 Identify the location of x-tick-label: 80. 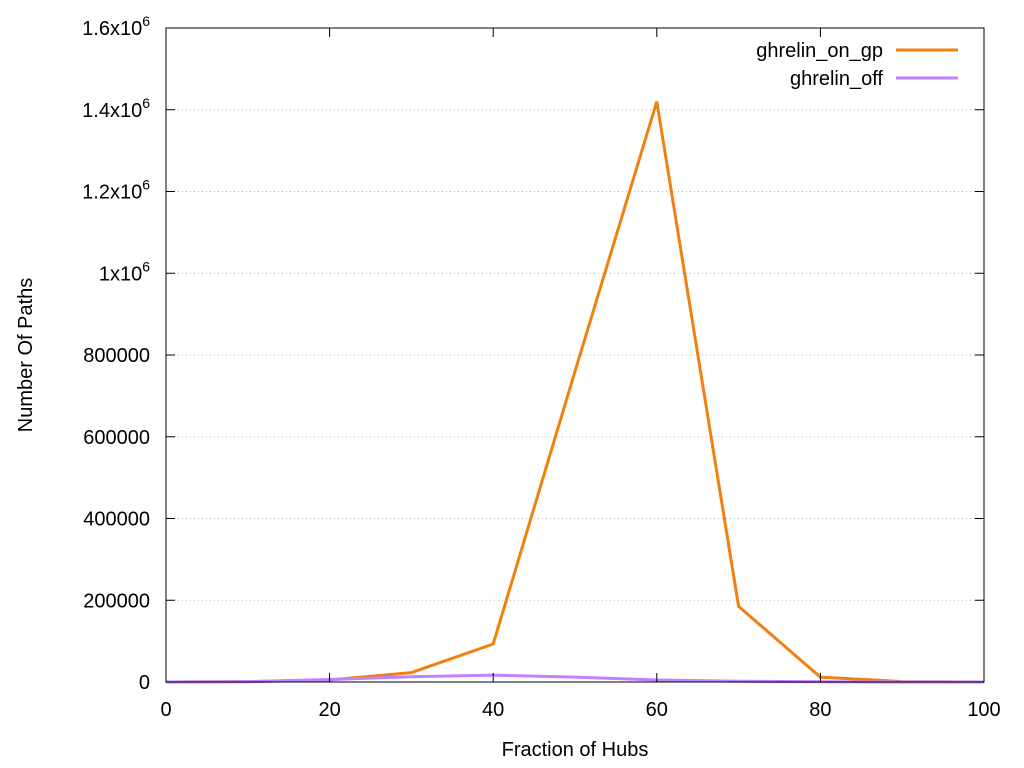
(820, 710).